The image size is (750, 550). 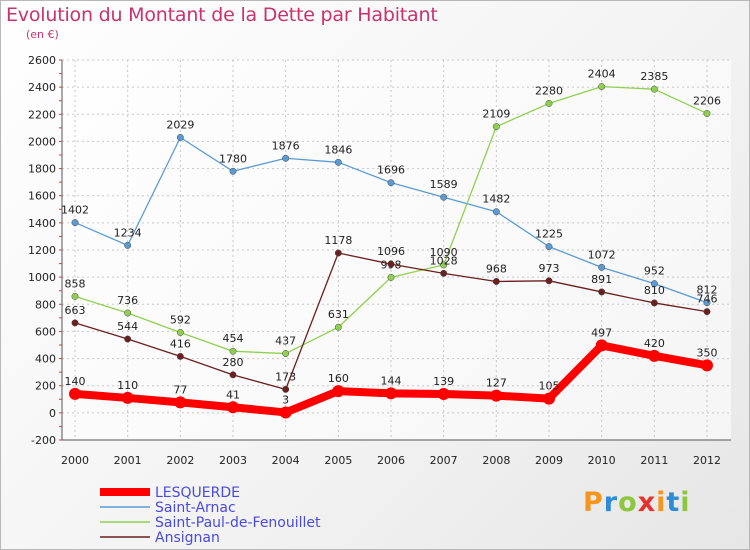 I want to click on y-tick-label: 600, so click(x=45, y=331).